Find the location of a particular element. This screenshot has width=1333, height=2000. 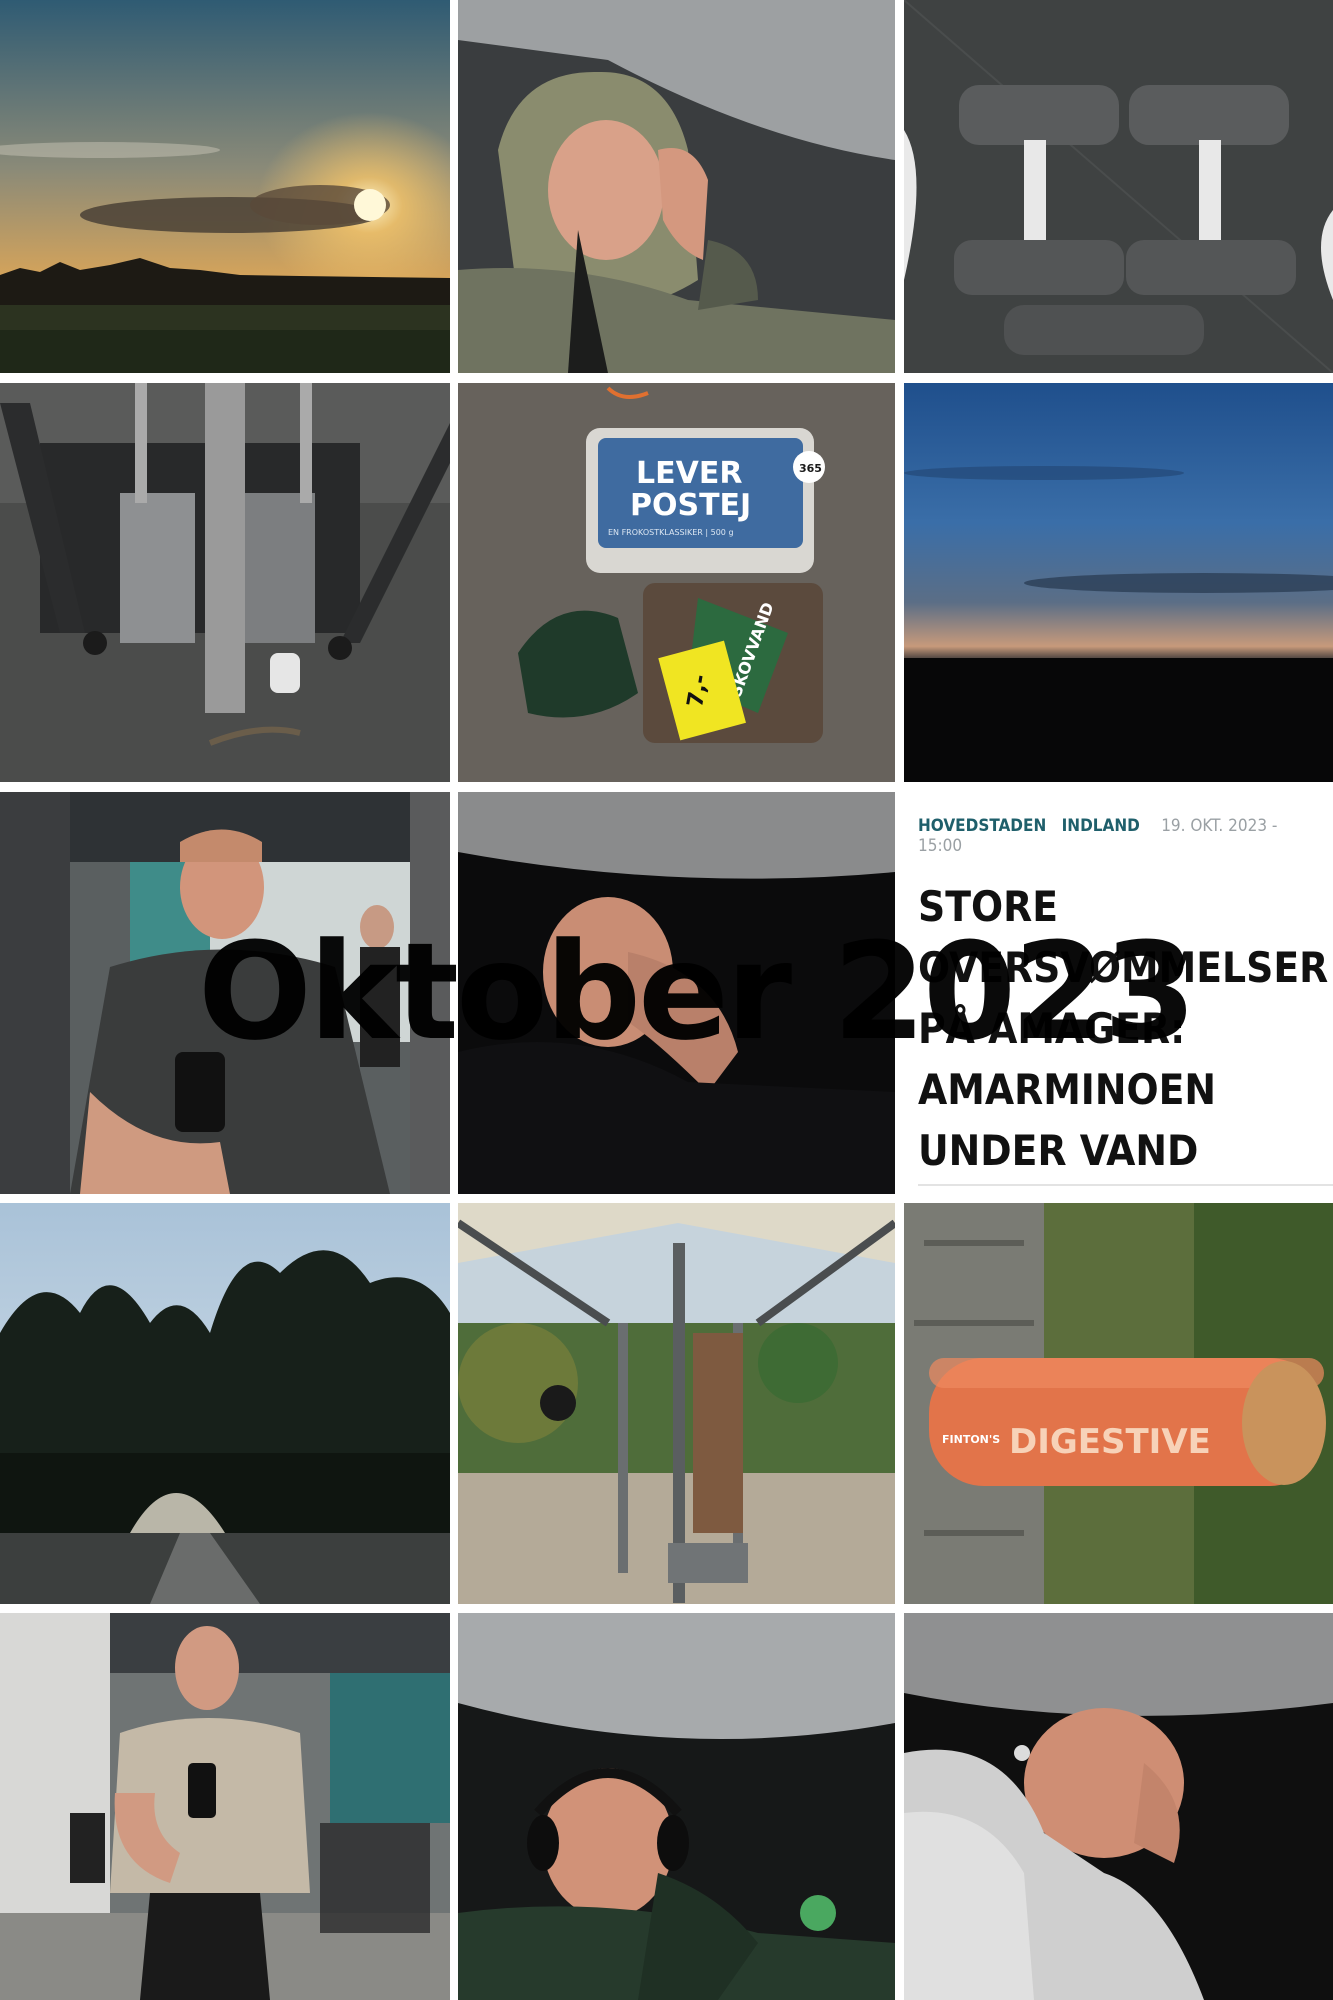

dumbbells-photo is located at coordinates (1118, 186).